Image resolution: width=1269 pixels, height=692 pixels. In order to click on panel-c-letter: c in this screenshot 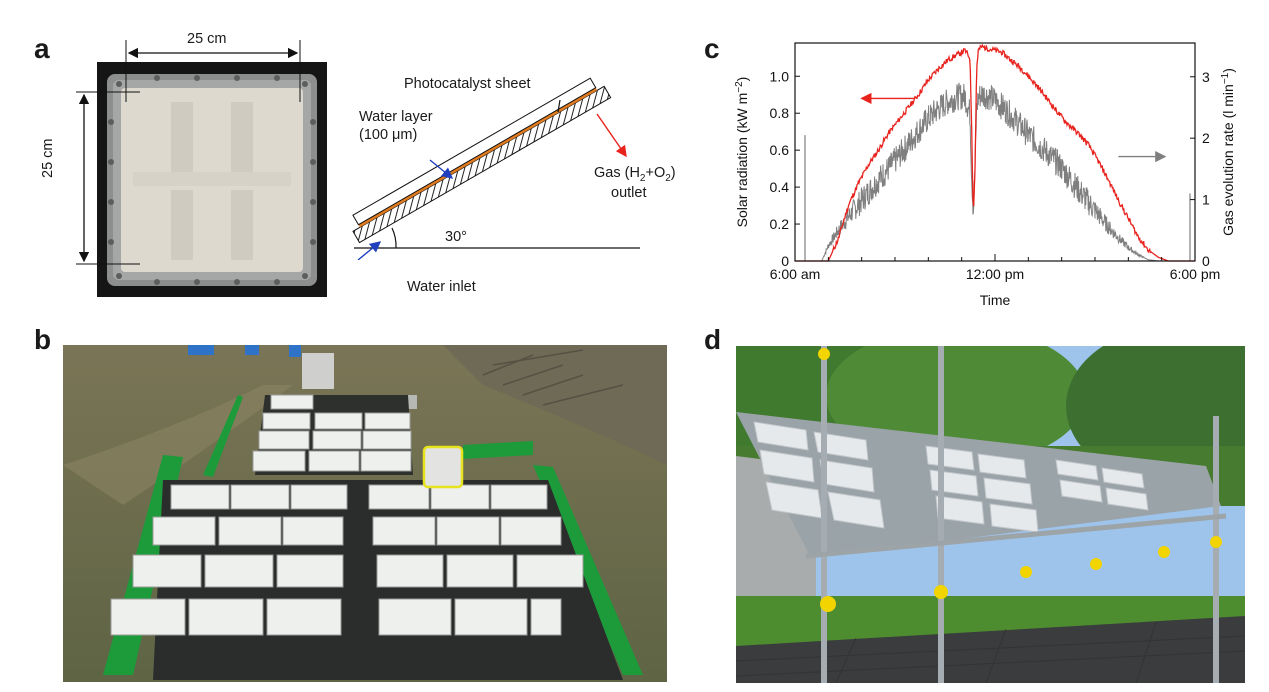, I will do `click(712, 48)`.